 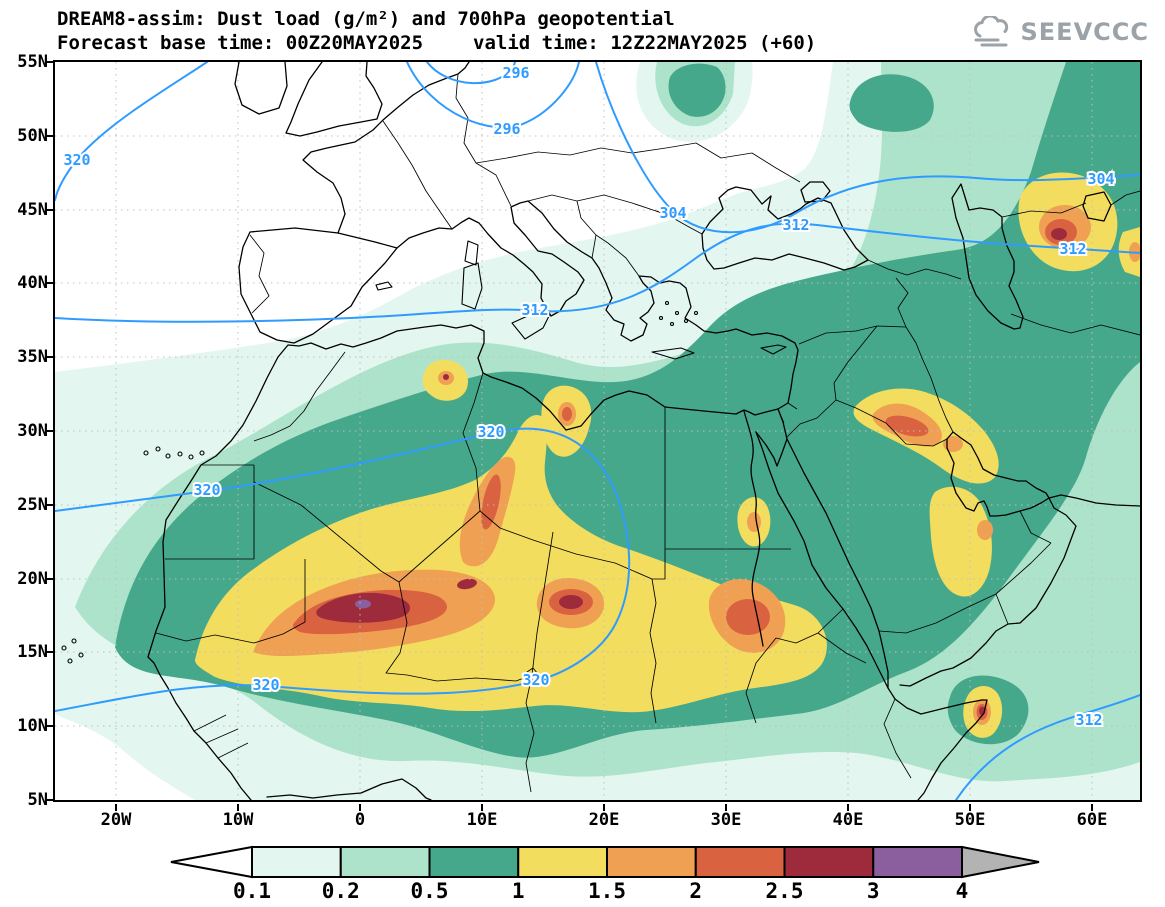 I want to click on y-axis-label-35N: 35N, so click(x=32, y=357).